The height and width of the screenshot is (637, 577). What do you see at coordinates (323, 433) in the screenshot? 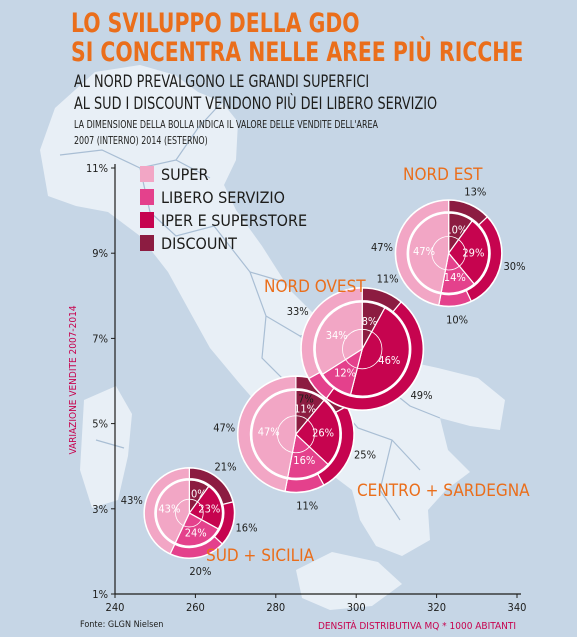
I see `inner-value-label: 26%` at bounding box center [323, 433].